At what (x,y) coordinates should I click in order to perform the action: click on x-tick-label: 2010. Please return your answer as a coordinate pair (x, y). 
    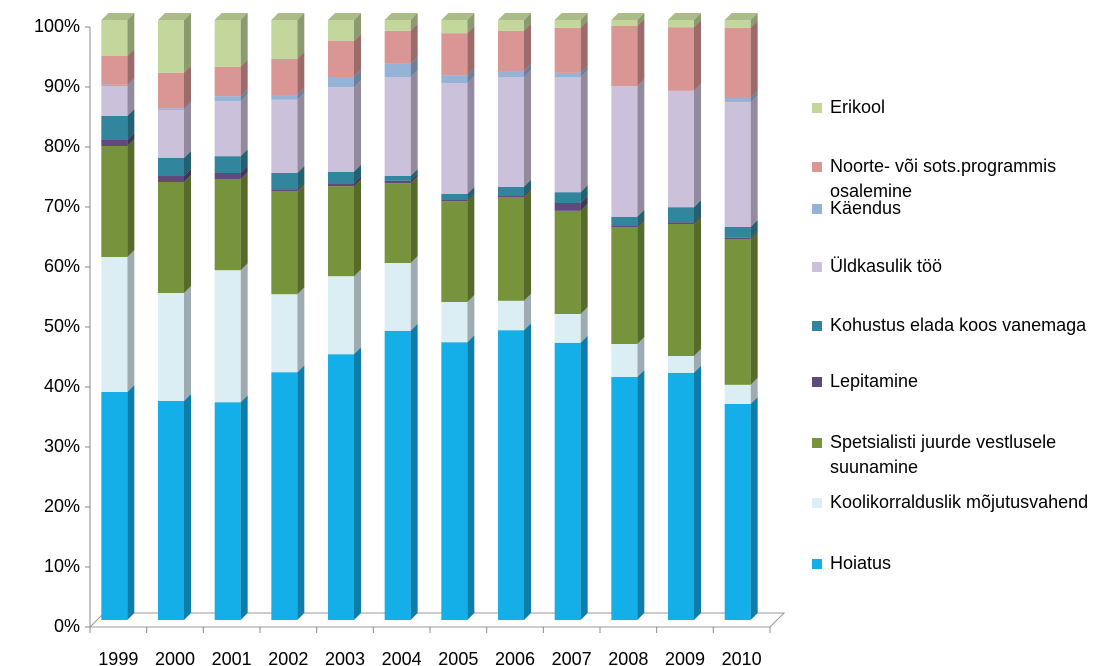
    Looking at the image, I should click on (742, 657).